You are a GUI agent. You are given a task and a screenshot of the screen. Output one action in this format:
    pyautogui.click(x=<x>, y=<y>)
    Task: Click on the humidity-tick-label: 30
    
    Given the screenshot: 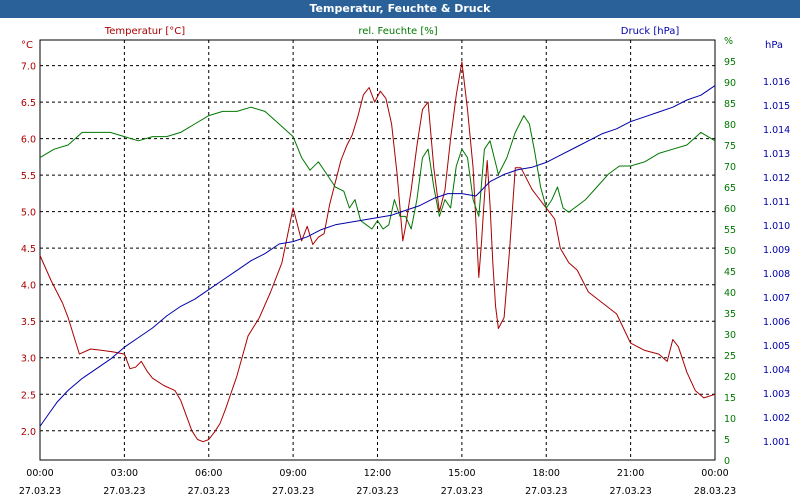 What is the action you would take?
    pyautogui.click(x=730, y=335)
    